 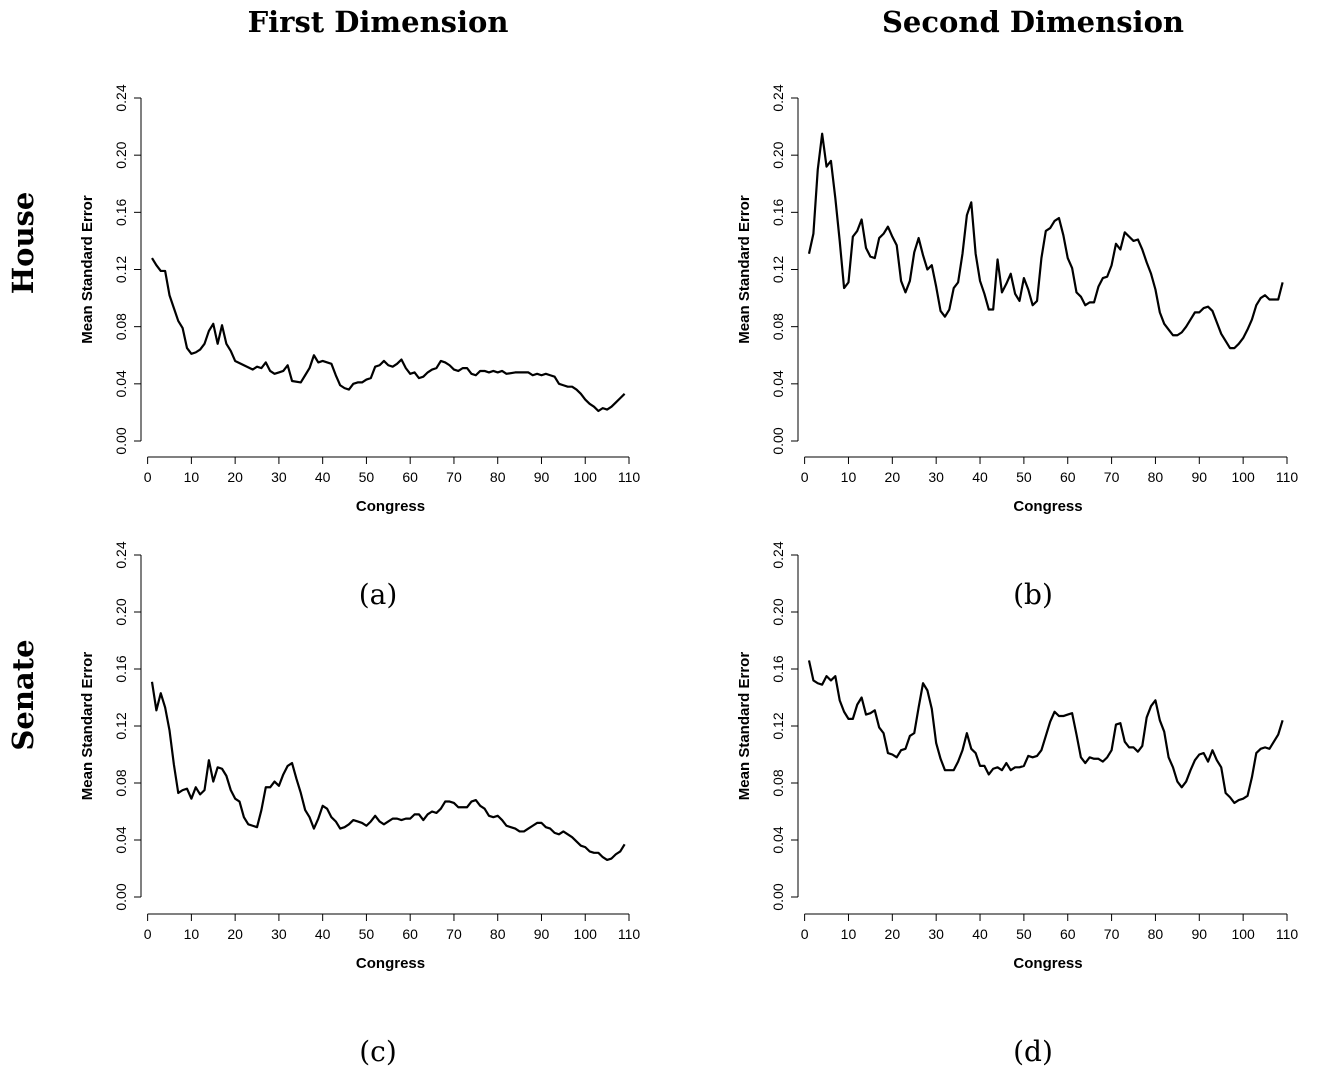 What do you see at coordinates (1033, 22) in the screenshot?
I see `column-title-second-dimension: Second Dimension` at bounding box center [1033, 22].